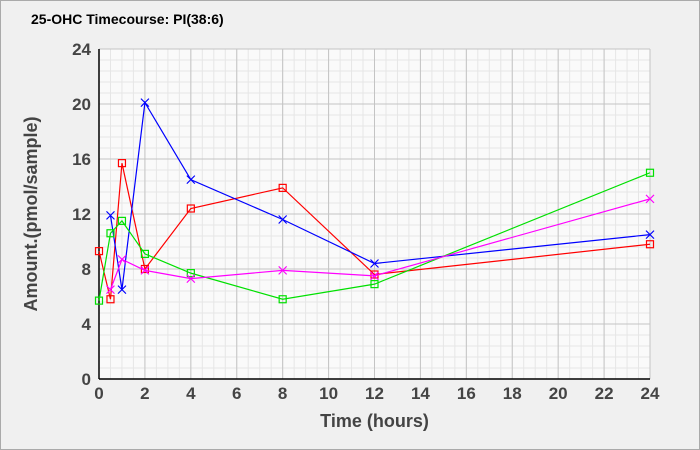 Image resolution: width=700 pixels, height=450 pixels. I want to click on x-tick-label: 8, so click(282, 393).